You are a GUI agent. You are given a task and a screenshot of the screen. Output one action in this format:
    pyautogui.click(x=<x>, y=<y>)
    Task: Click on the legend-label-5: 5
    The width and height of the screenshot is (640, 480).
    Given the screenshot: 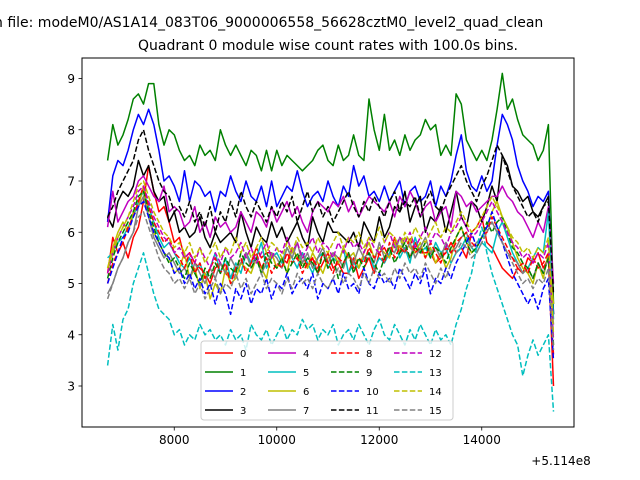 What is the action you would take?
    pyautogui.click(x=306, y=373)
    